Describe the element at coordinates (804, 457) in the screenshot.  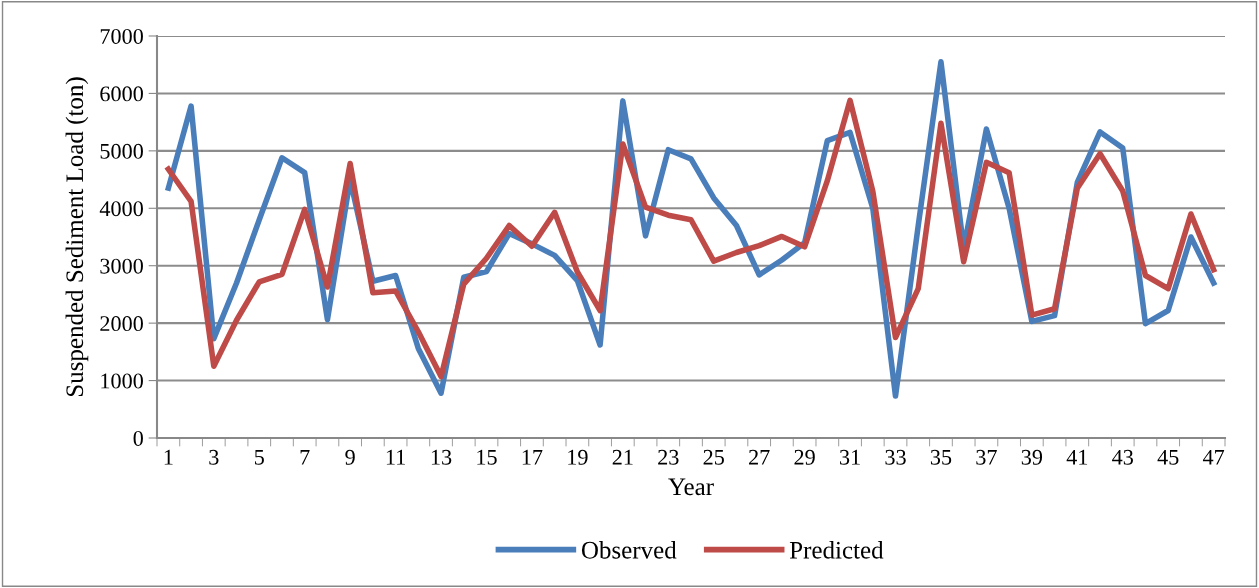
I see `x-tick-label: 29` at that location.